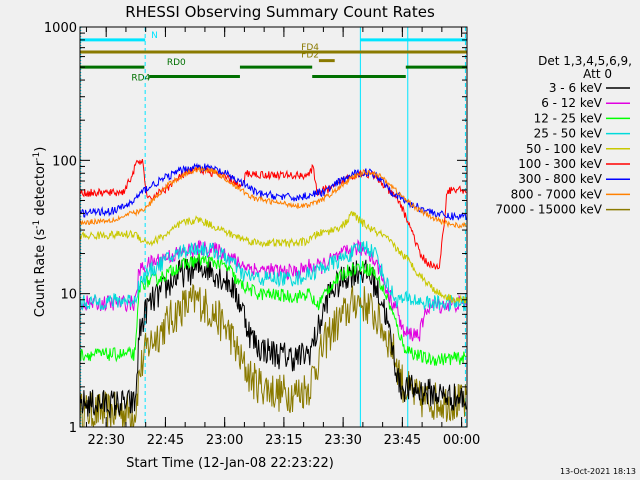  Describe the element at coordinates (165, 440) in the screenshot. I see `x-tick-label: 22:45` at that location.